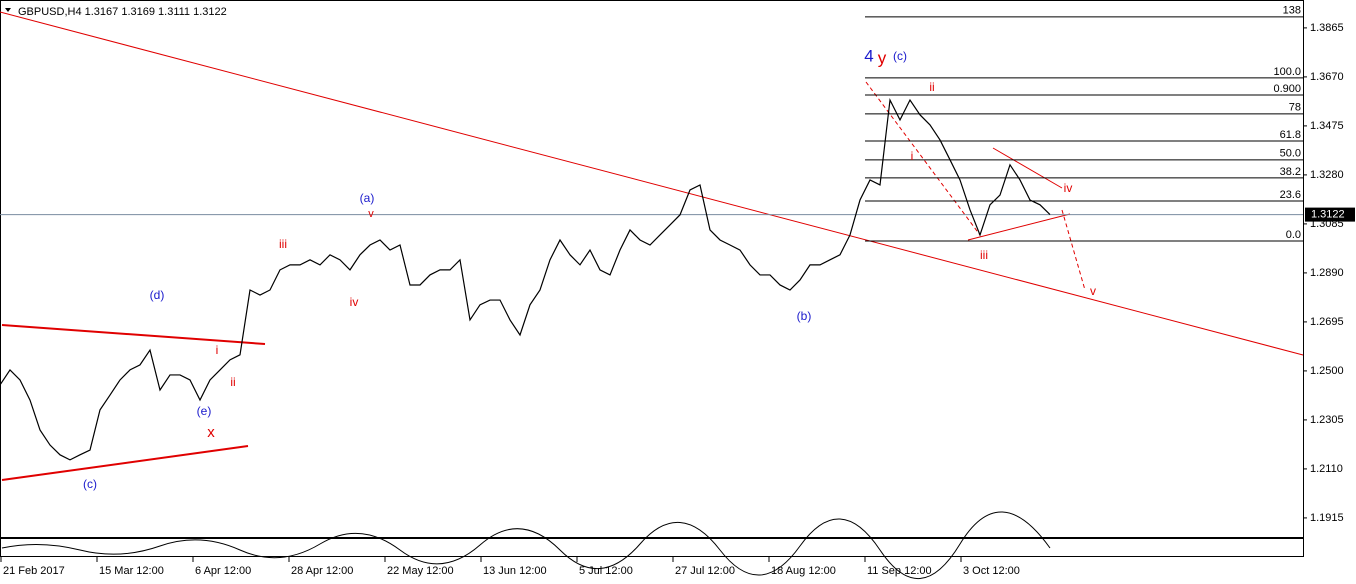 The image size is (1356, 584). I want to click on x-tick-label: 21 Feb 2017, so click(34, 571).